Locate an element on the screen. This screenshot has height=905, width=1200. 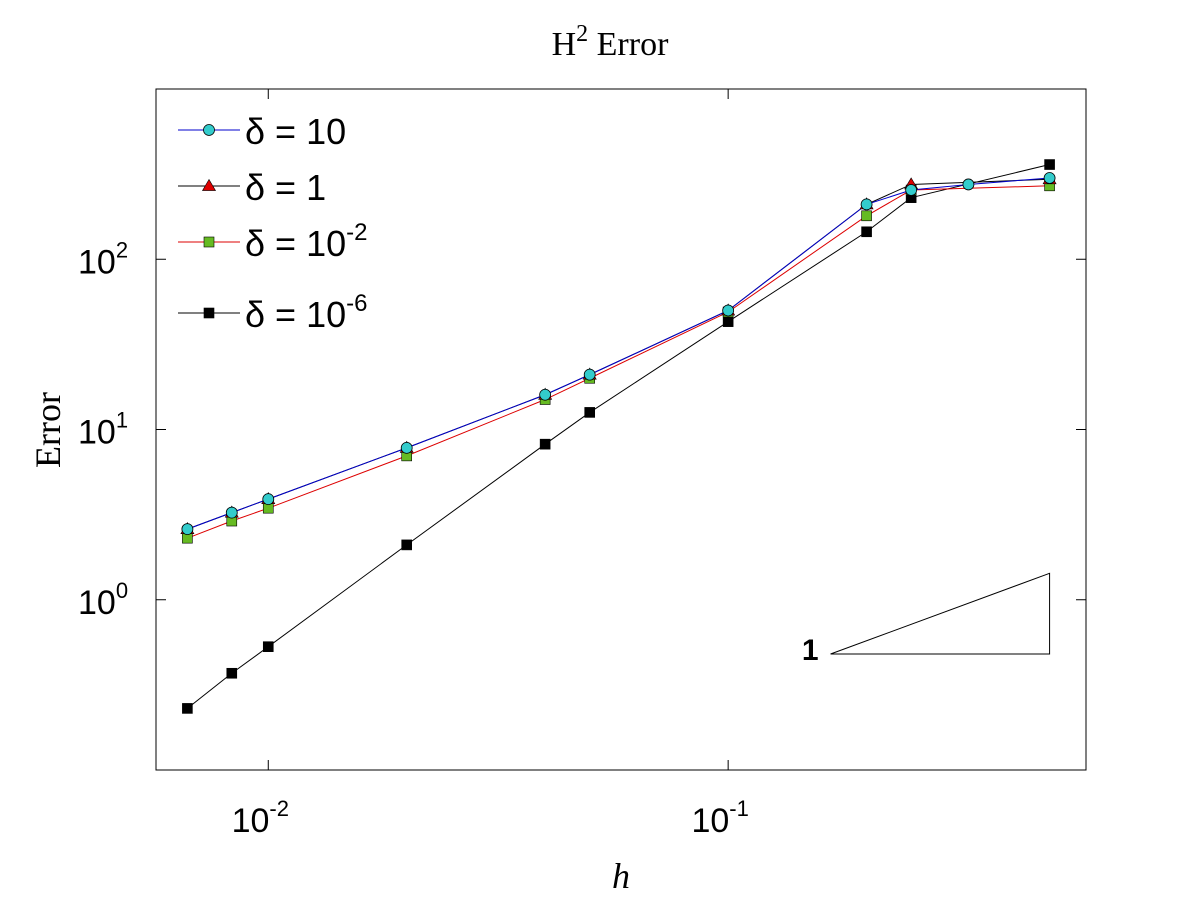
legend-item: δ = 10-2 is located at coordinates (272, 241).